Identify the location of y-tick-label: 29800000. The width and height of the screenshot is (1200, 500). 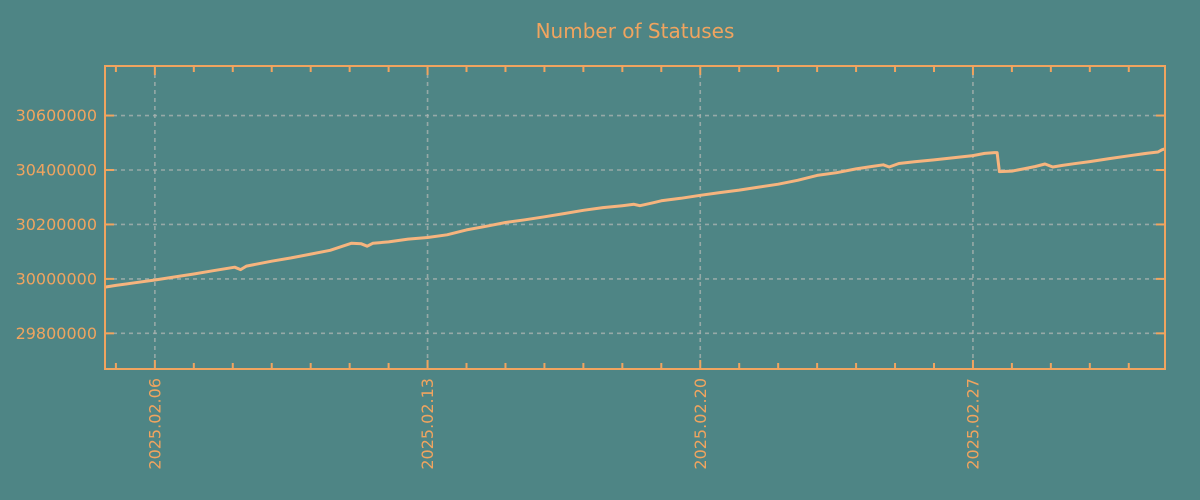
(56, 333).